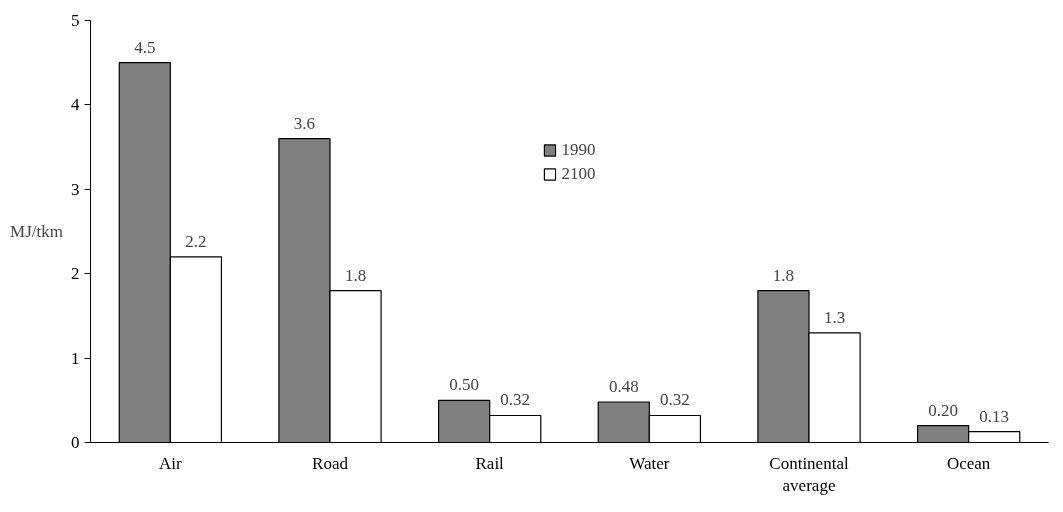 This screenshot has width=1063, height=512. Describe the element at coordinates (809, 474) in the screenshot. I see `x-tick-label: Continental average` at that location.